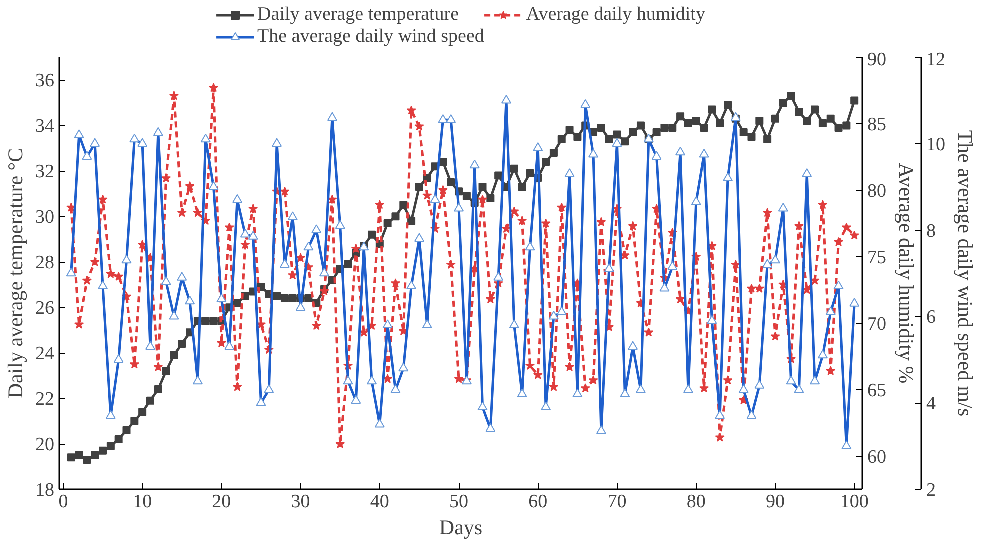  I want to click on y3-tick-label: 8, so click(931, 231).